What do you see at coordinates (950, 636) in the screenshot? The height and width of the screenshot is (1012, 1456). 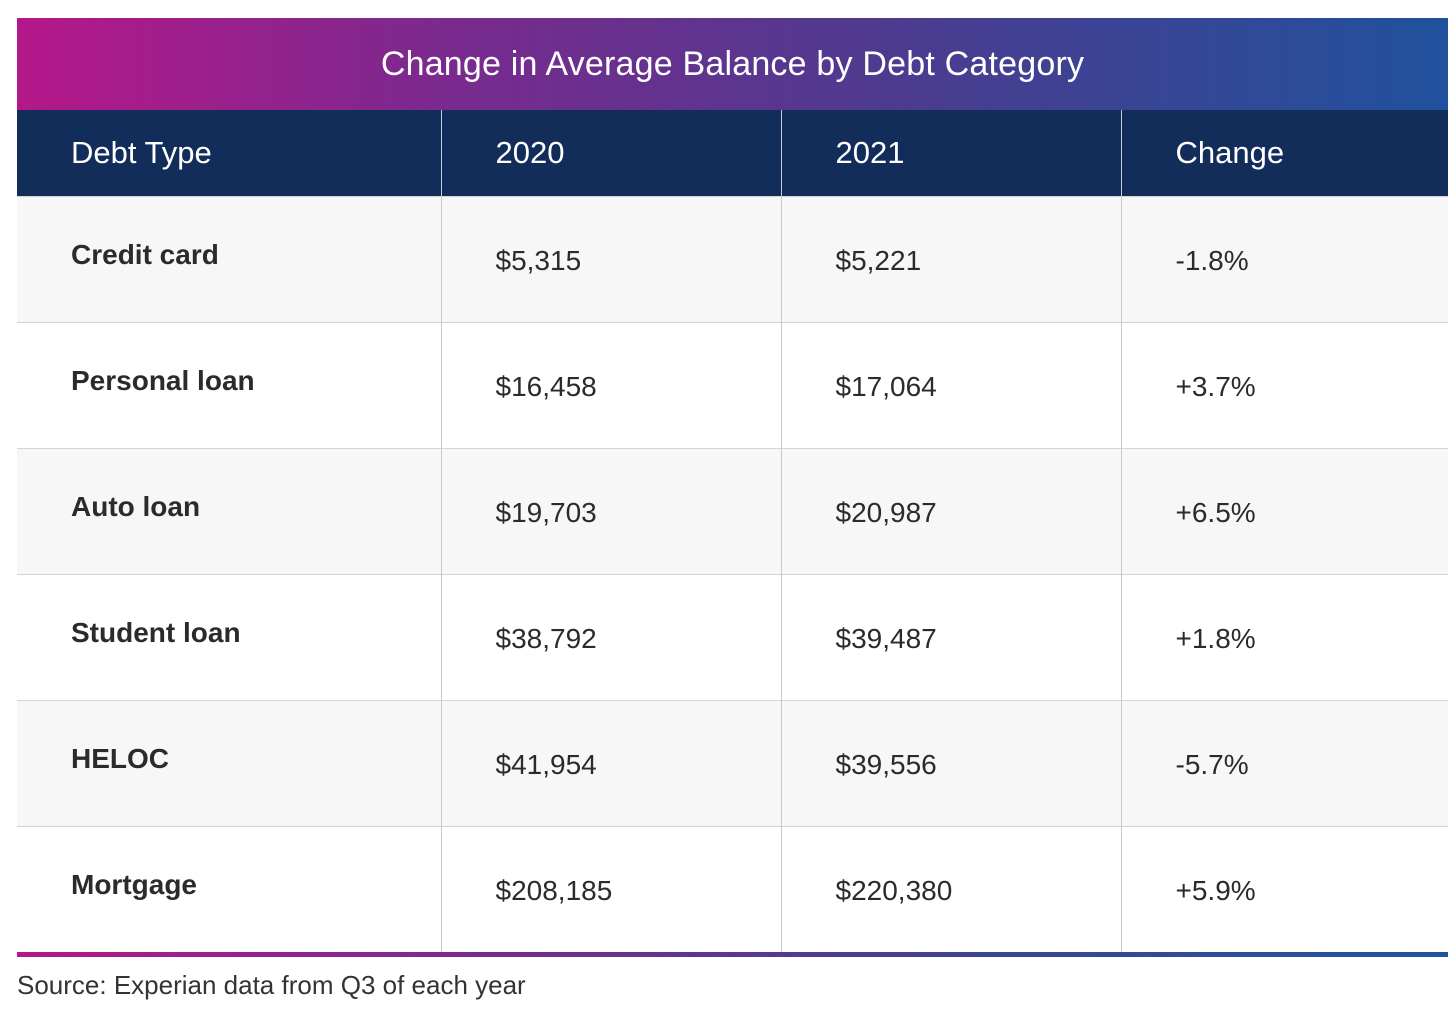 I see `cell-2021: $39,487` at bounding box center [950, 636].